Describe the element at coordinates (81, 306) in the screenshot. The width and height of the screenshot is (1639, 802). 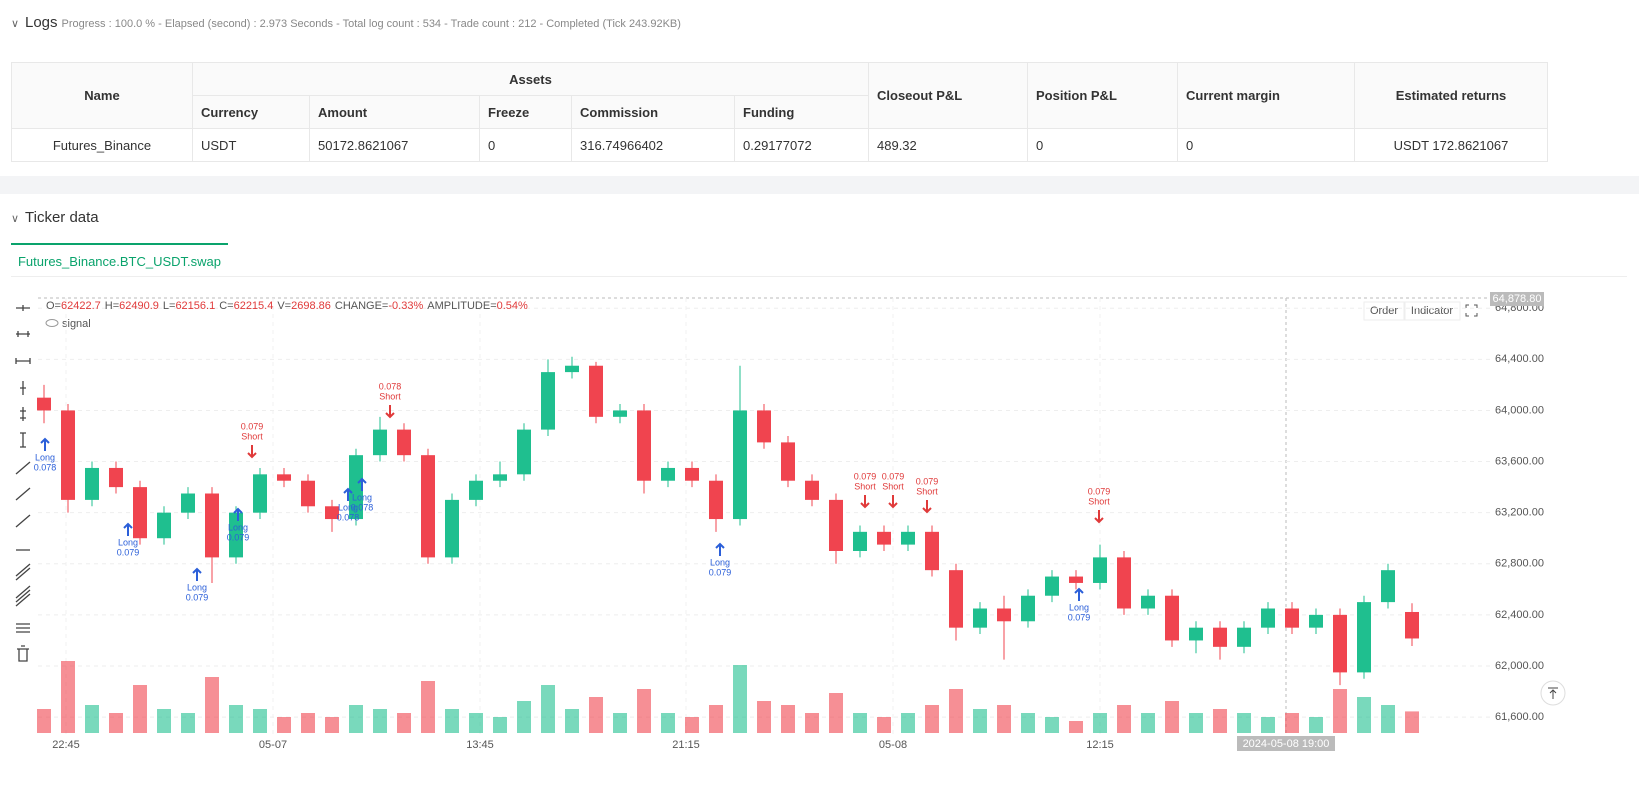
I see `ohlc-value: 62422.7` at that location.